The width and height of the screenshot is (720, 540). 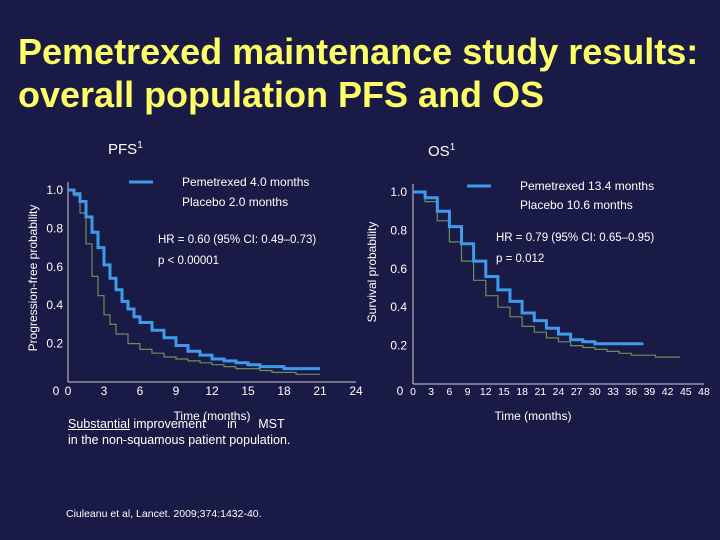 What do you see at coordinates (686, 392) in the screenshot?
I see `os-x-tick-label: 45` at bounding box center [686, 392].